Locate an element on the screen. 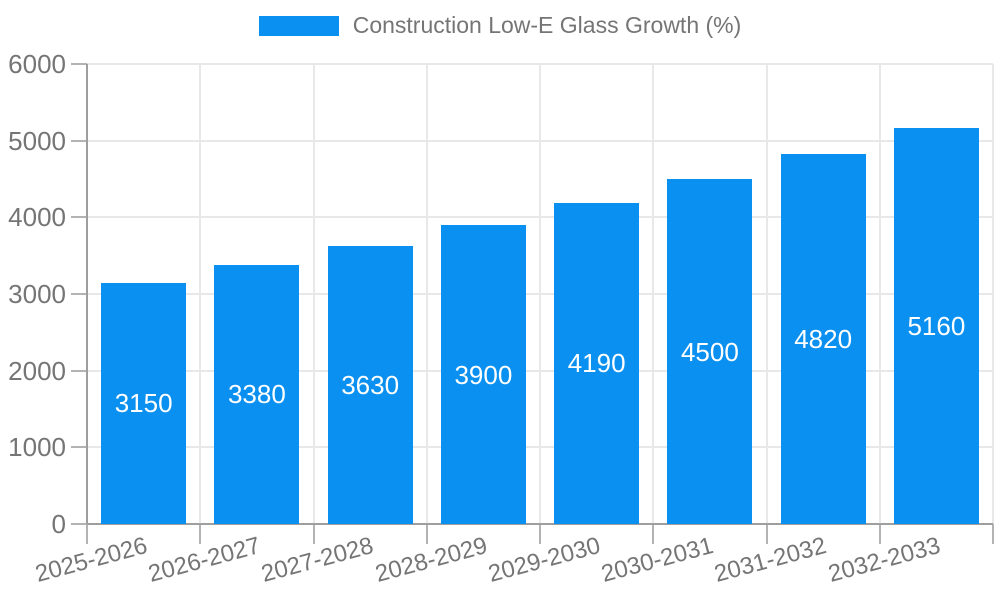 Image resolution: width=1000 pixels, height=600 pixels. y-axis-label: 3000 is located at coordinates (37, 294).